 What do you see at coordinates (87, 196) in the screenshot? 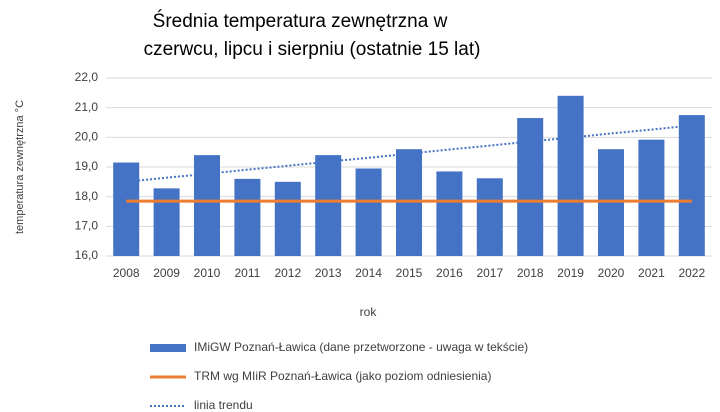
I see `y-tick-label: 18,0` at bounding box center [87, 196].